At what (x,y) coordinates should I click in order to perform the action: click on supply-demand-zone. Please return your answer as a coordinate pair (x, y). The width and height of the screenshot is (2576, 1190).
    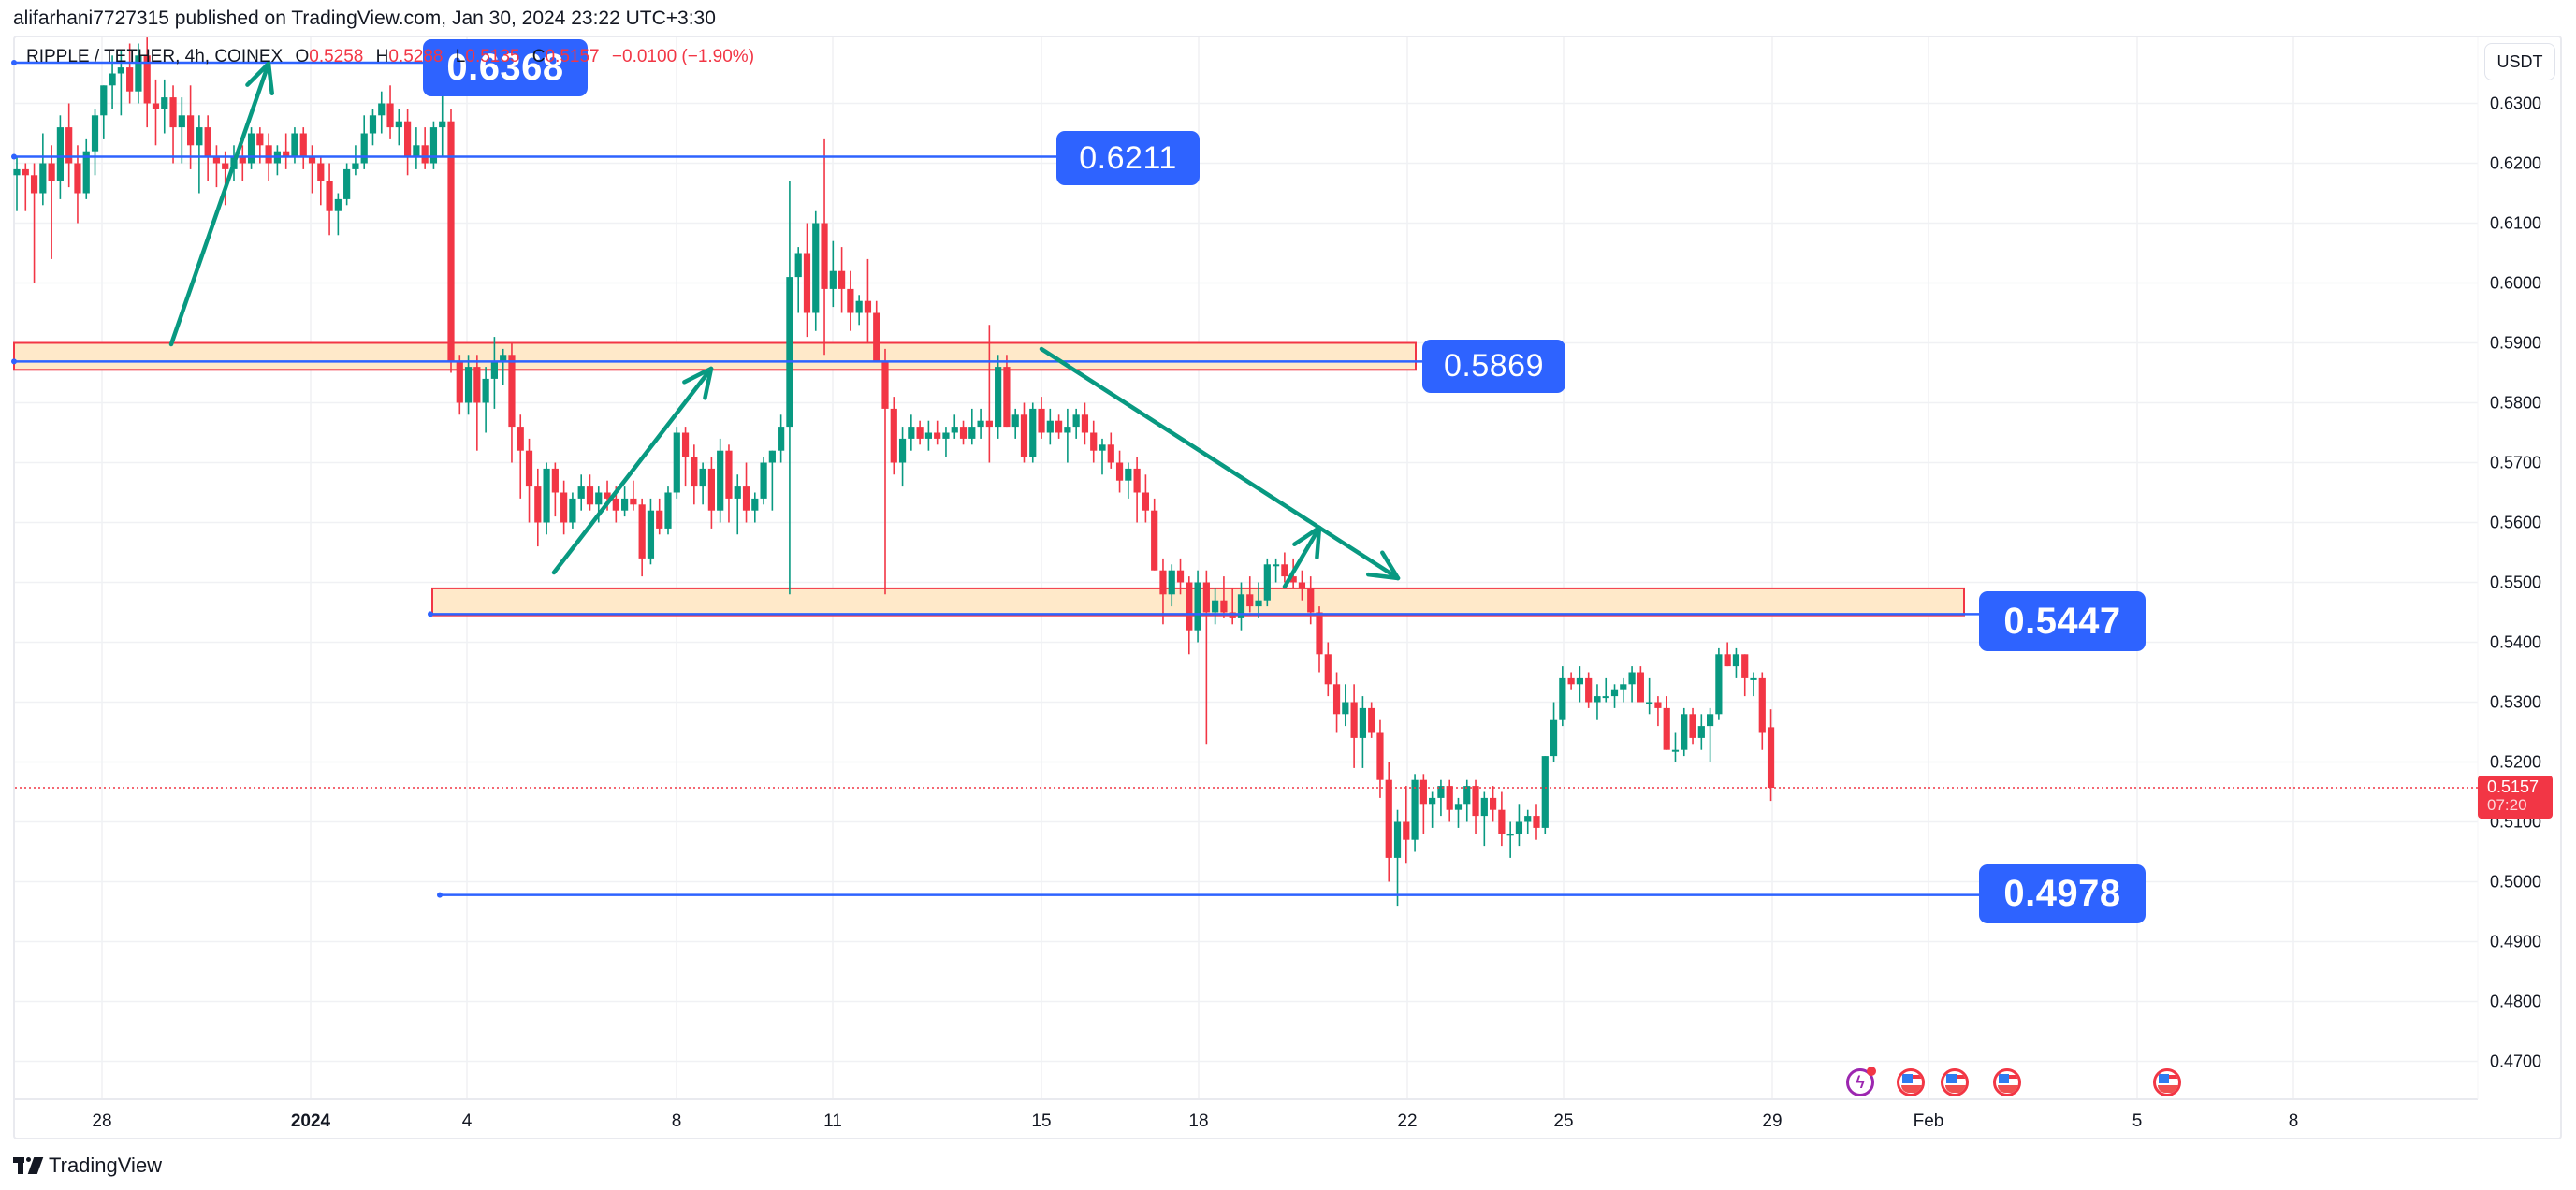
    Looking at the image, I should click on (715, 356).